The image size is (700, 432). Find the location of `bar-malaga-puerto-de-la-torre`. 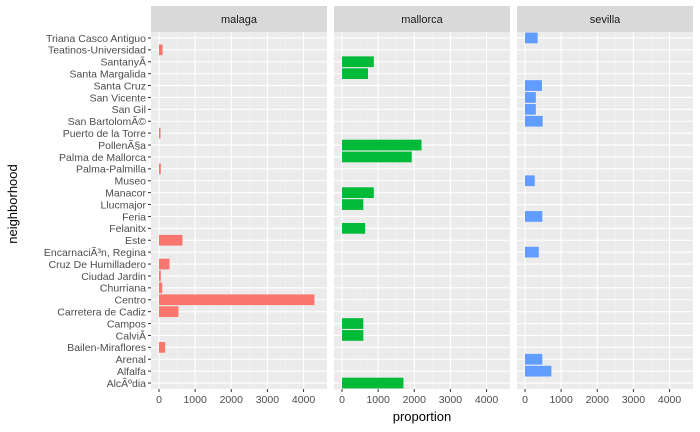

bar-malaga-puerto-de-la-torre is located at coordinates (160, 133).